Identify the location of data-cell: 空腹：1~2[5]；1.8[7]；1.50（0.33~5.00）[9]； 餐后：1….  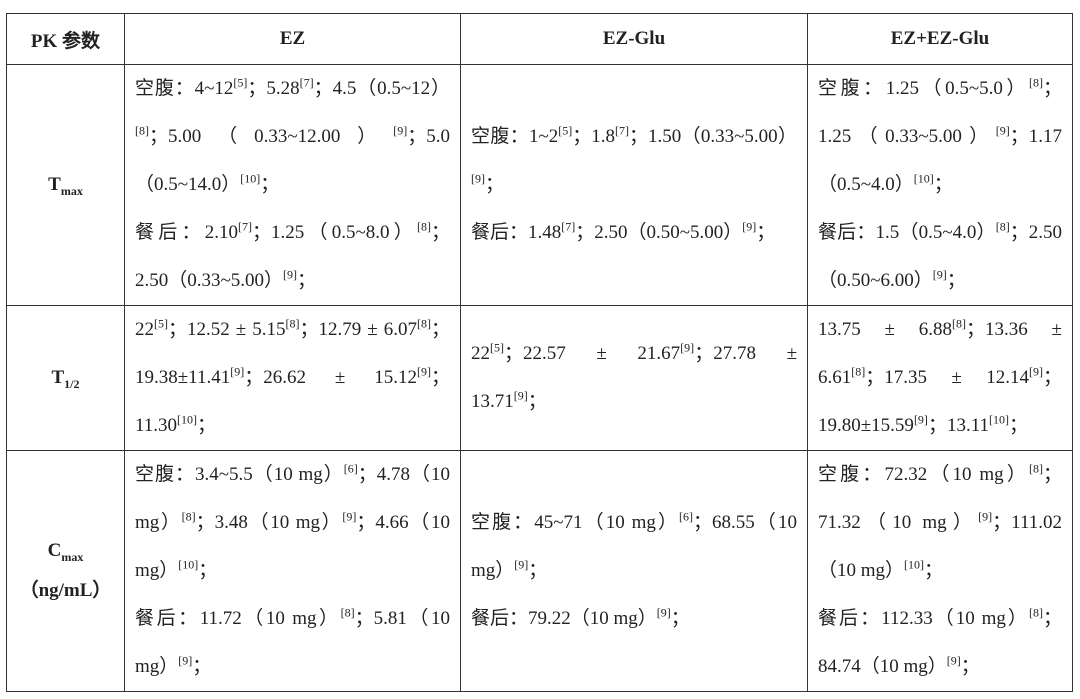
(634, 185).